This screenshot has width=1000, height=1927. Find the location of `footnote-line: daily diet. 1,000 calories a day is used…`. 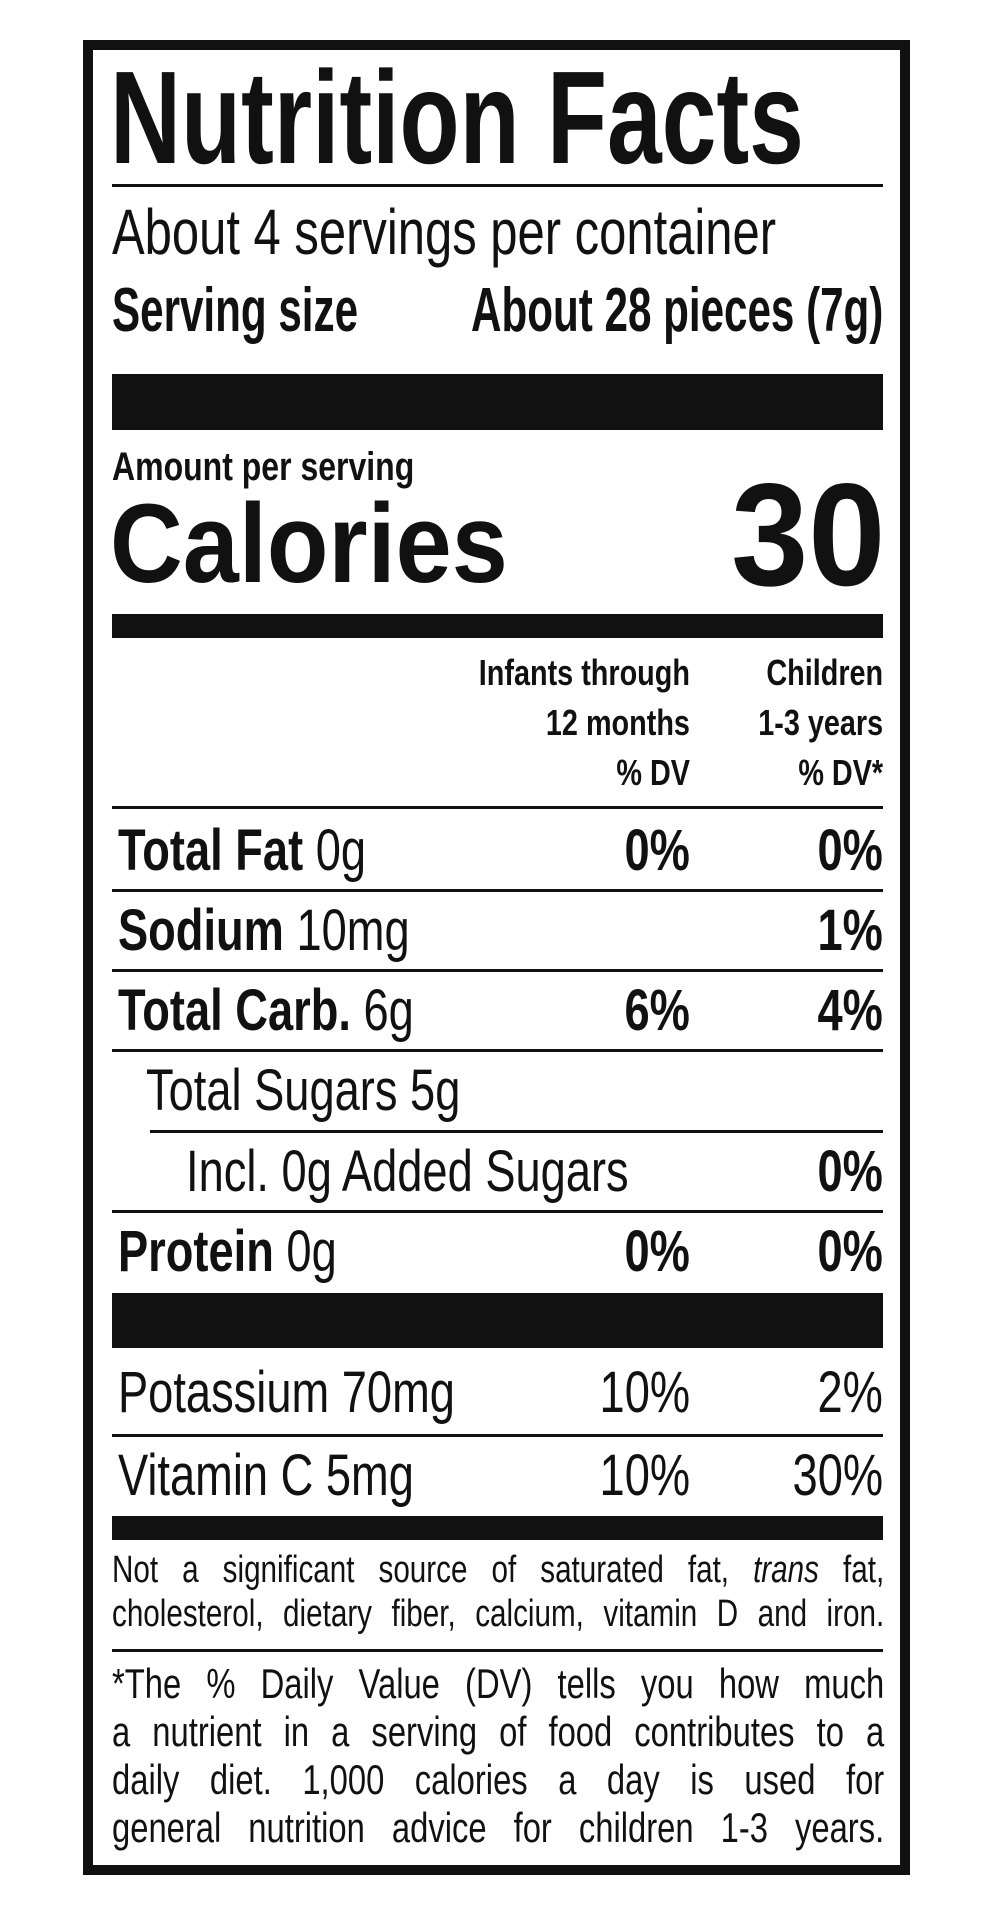

footnote-line: daily diet. 1,000 calories a day is used… is located at coordinates (498, 1779).